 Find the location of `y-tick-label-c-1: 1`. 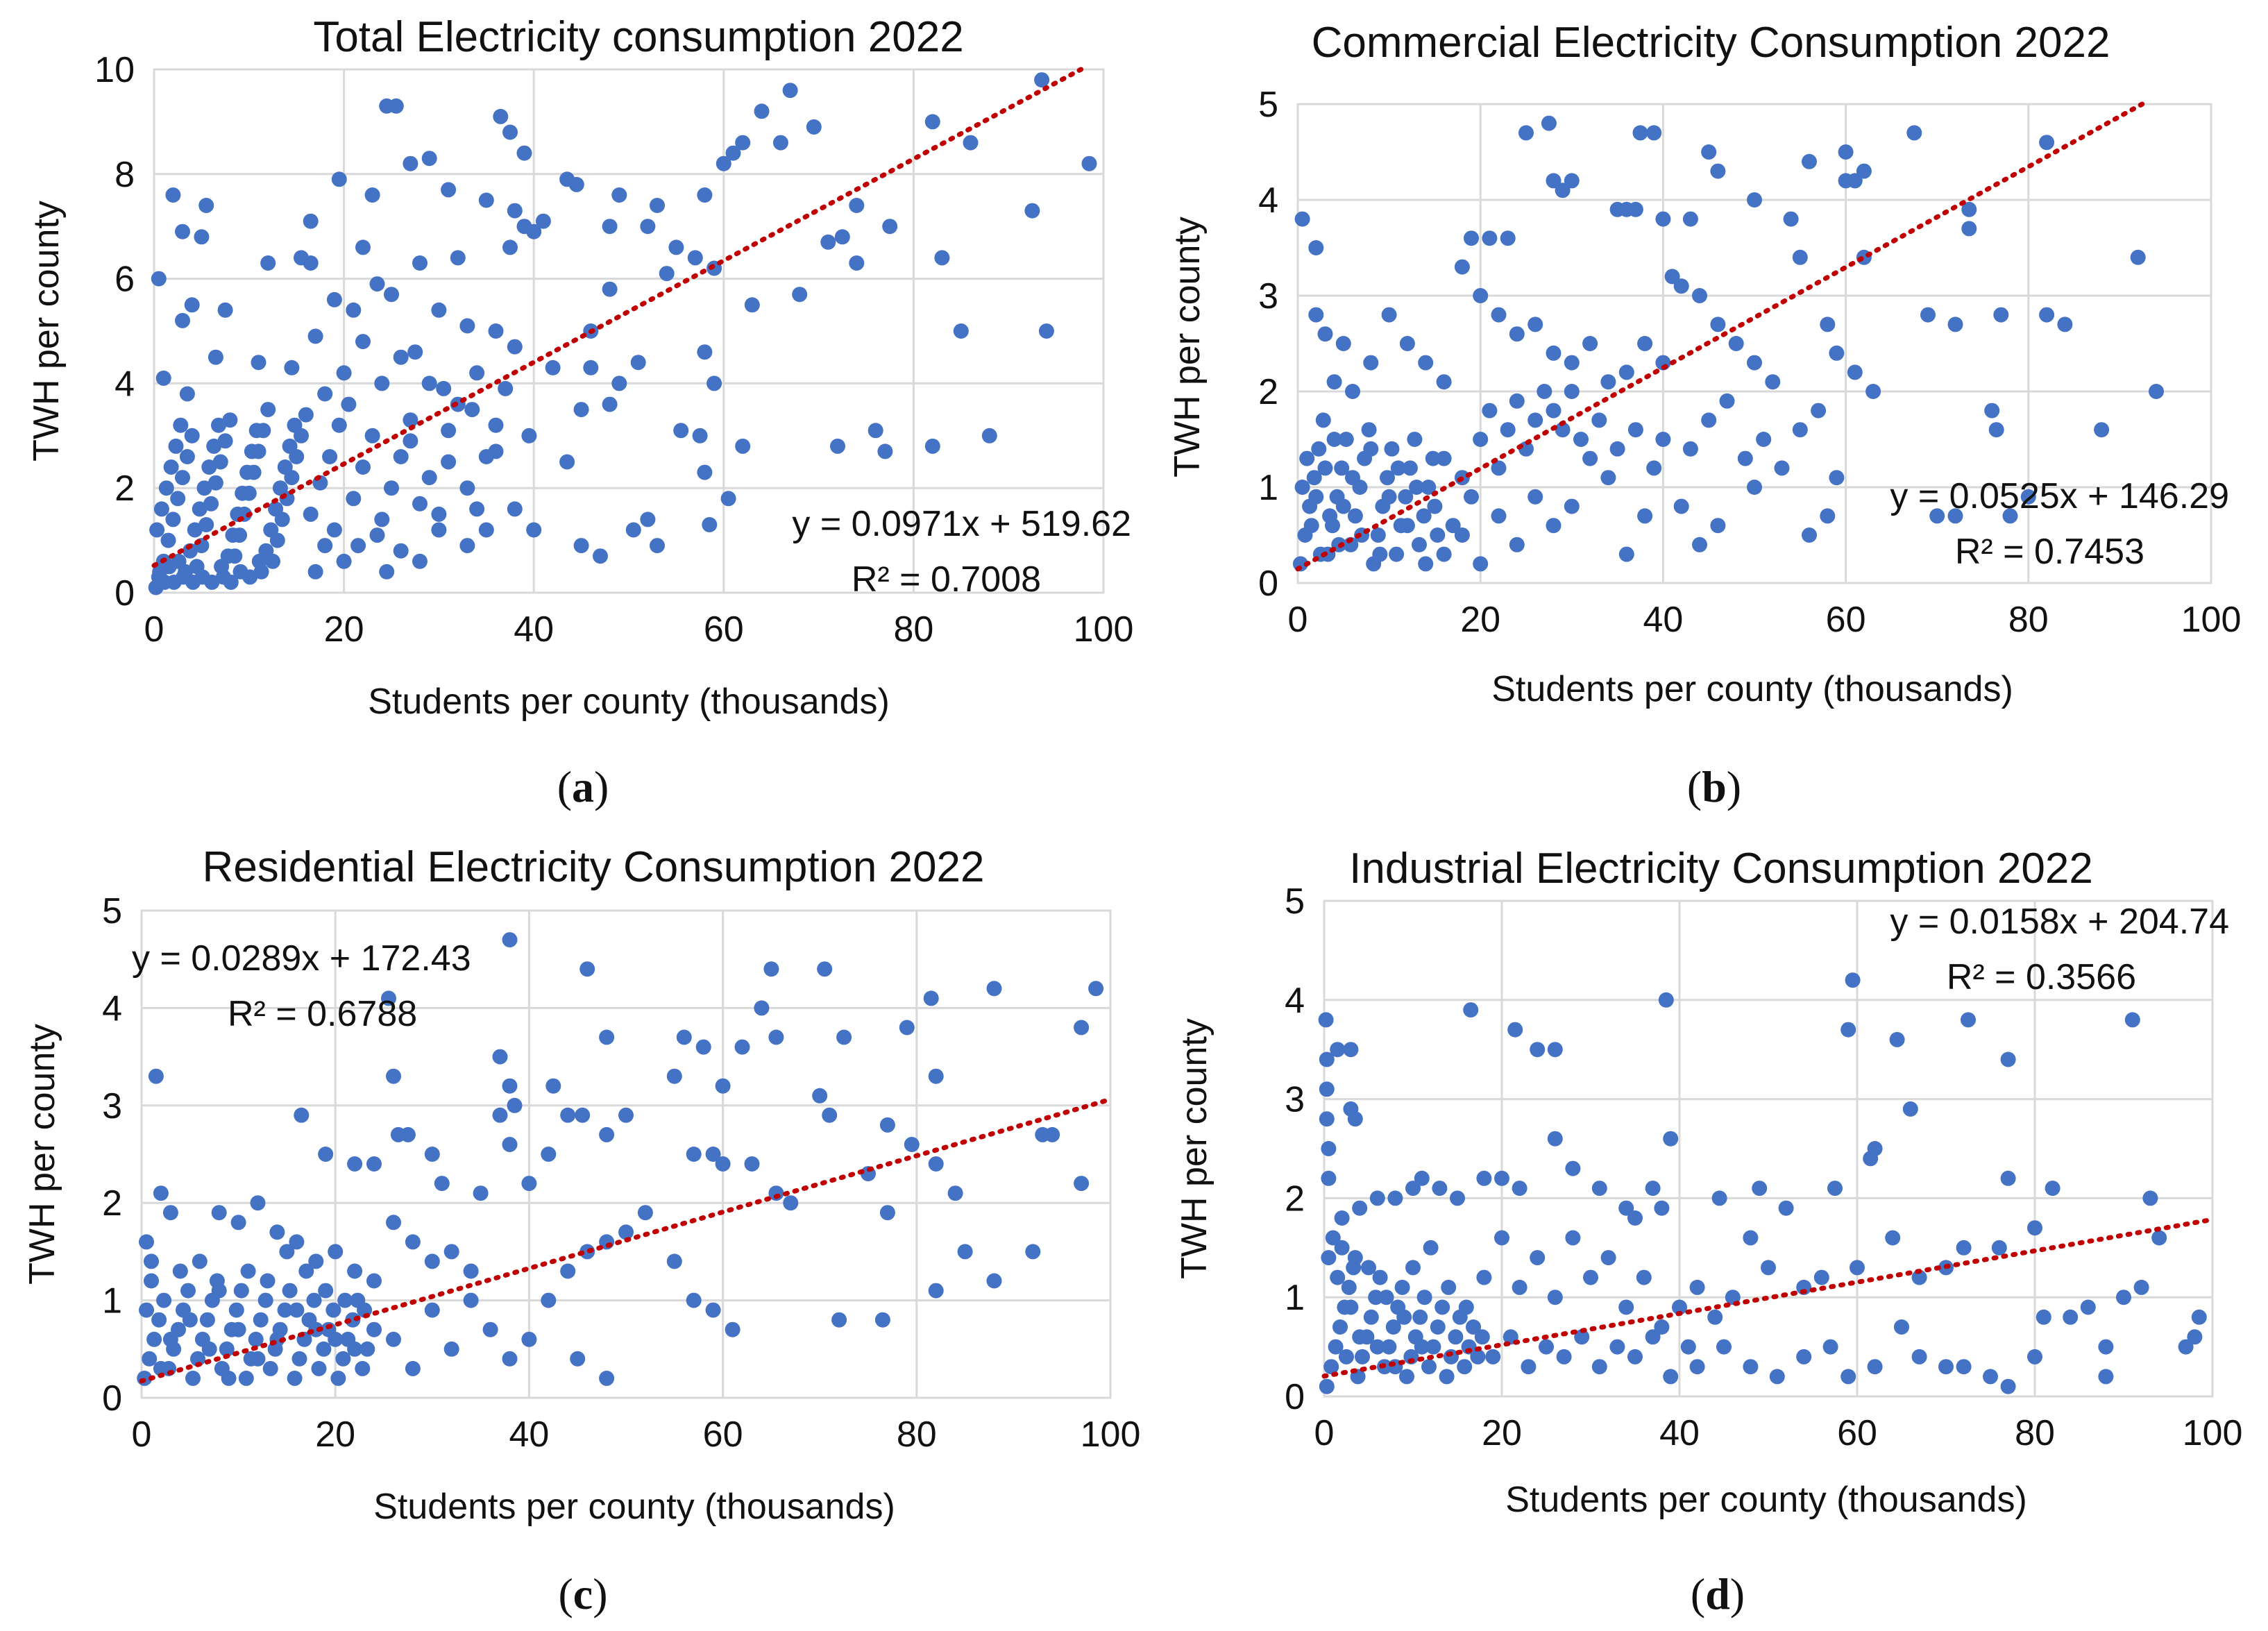

y-tick-label-c-1: 1 is located at coordinates (112, 1301).